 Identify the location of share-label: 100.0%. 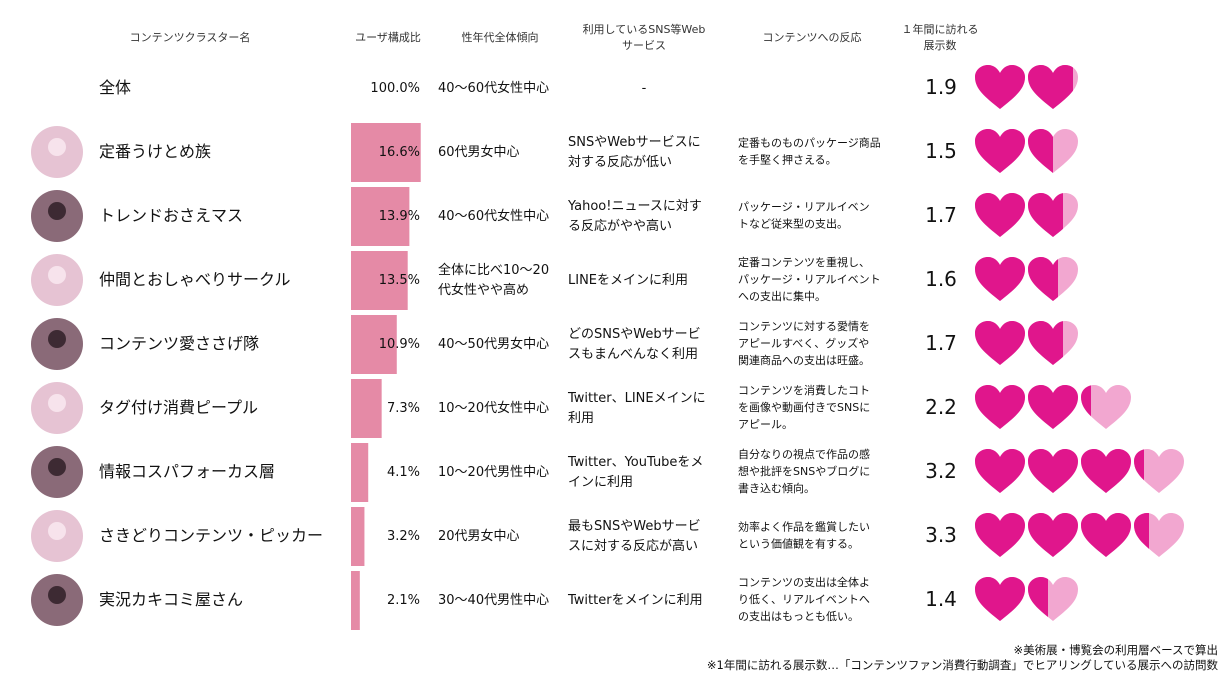
(395, 88).